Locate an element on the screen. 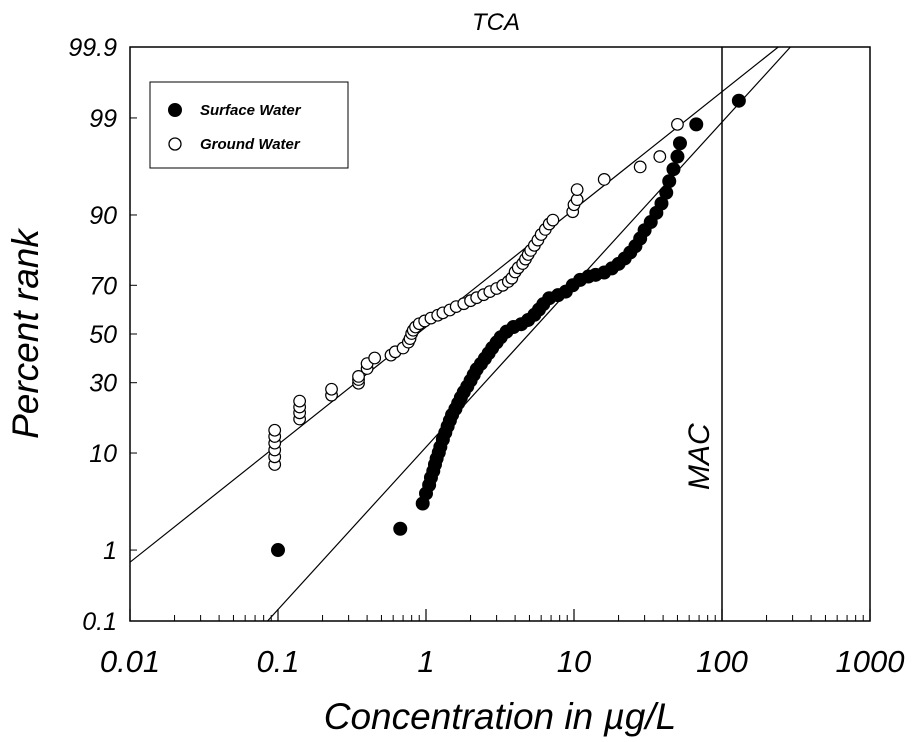  y-tick-label: 1 is located at coordinates (110, 551).